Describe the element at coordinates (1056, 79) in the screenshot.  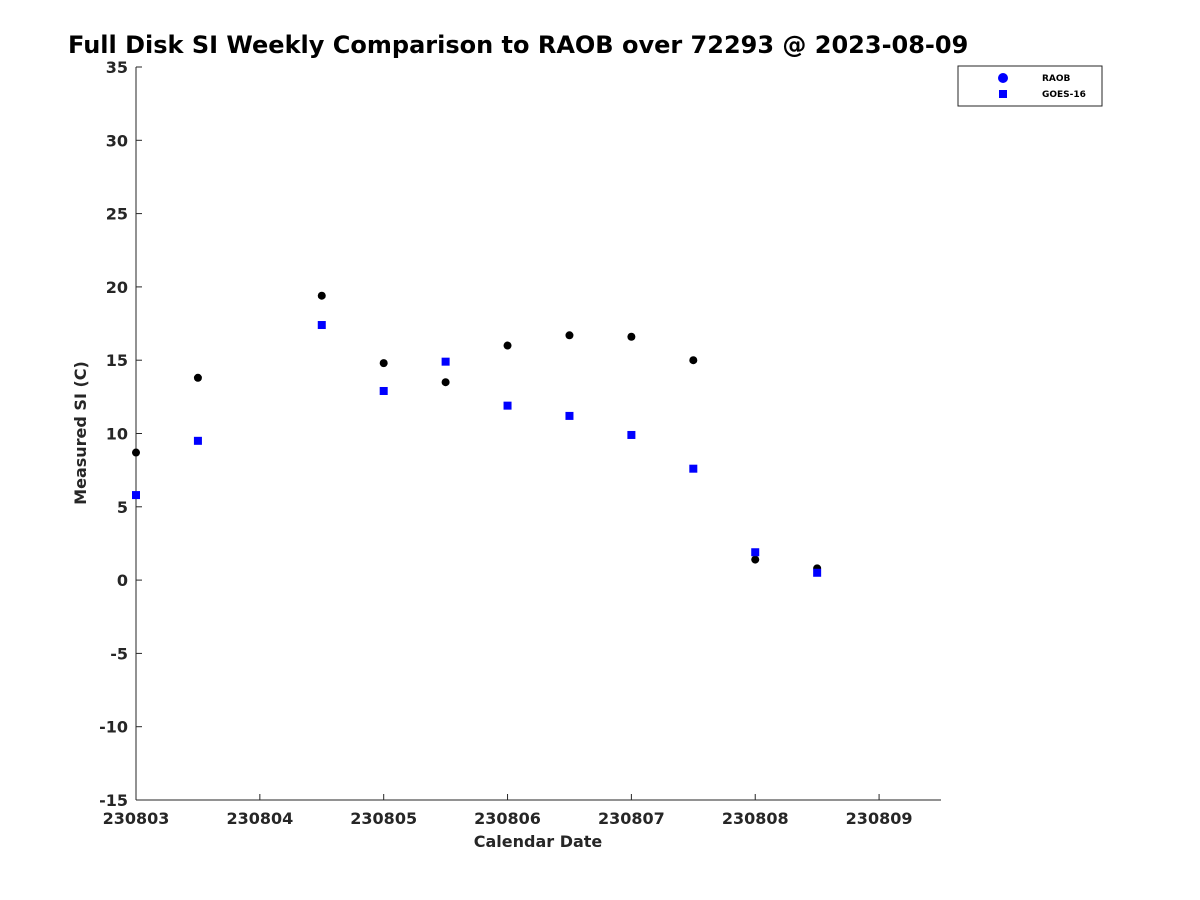
I see `legend-raob-label: RAOB` at that location.